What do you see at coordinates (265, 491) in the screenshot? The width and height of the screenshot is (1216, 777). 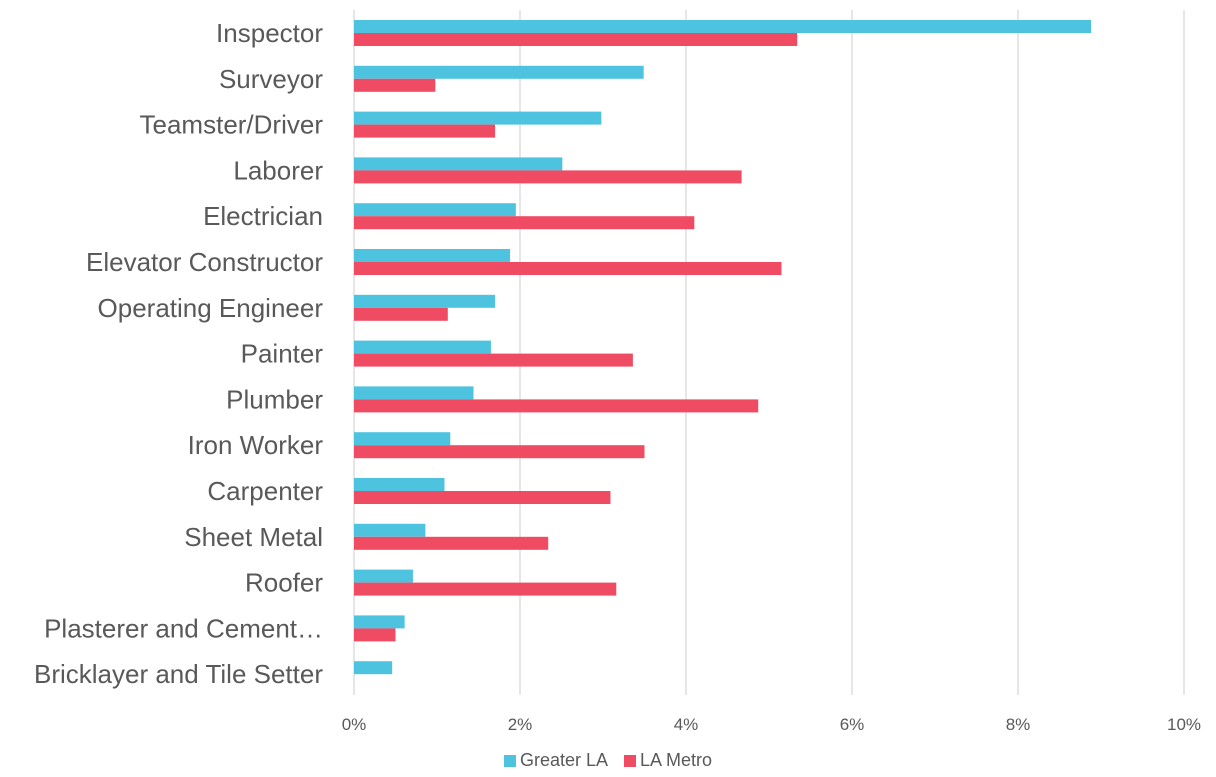 I see `category-label: Carpenter` at bounding box center [265, 491].